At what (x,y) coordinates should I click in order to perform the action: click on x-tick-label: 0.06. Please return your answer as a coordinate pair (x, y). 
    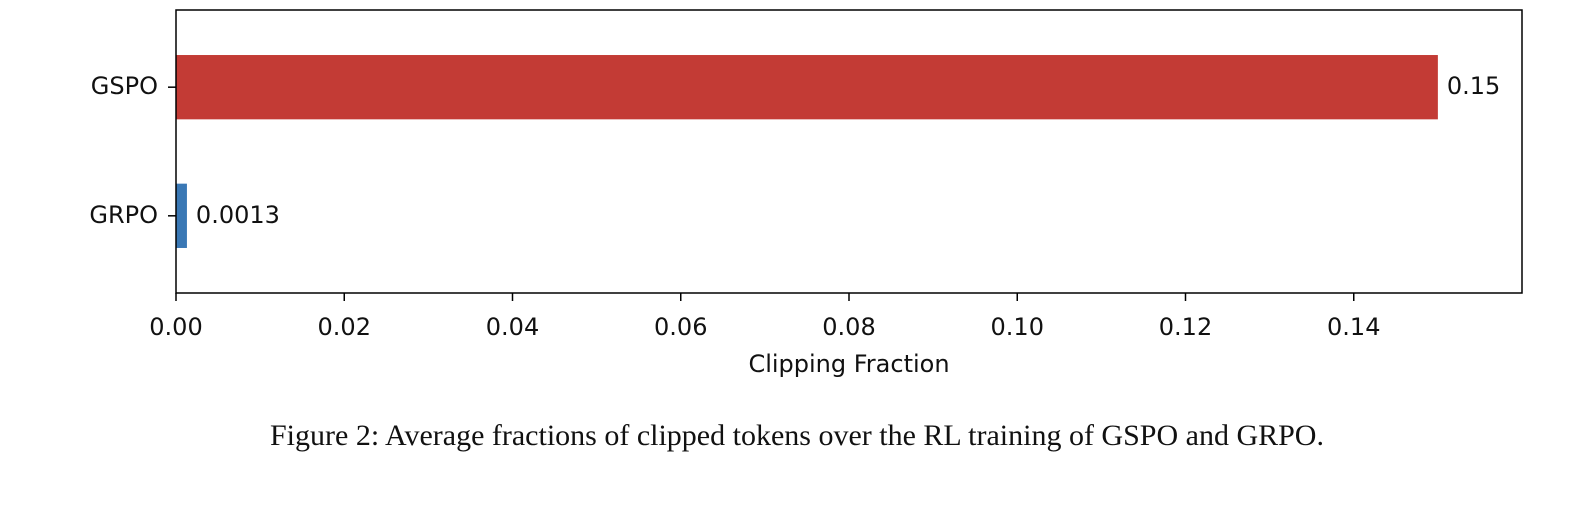
    Looking at the image, I should click on (680, 327).